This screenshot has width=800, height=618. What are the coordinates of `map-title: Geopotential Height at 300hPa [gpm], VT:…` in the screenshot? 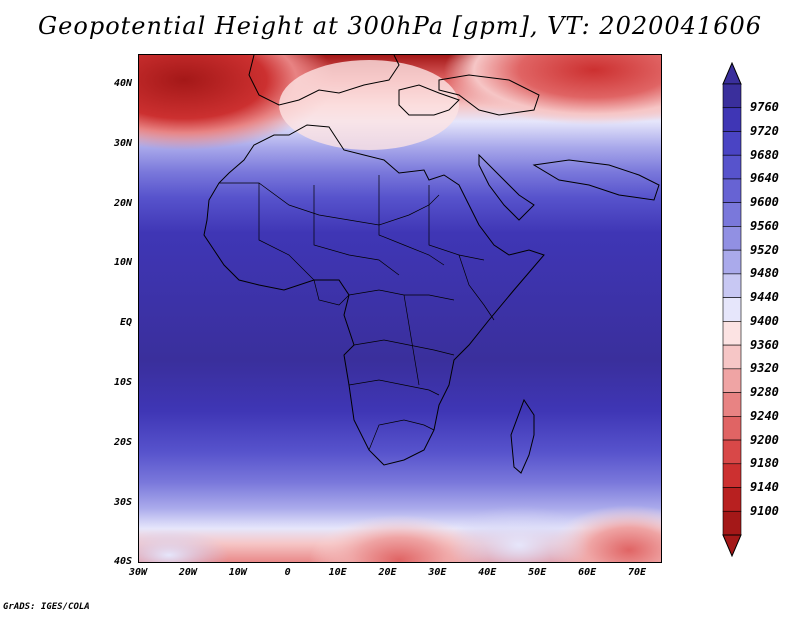 It's located at (400, 26).